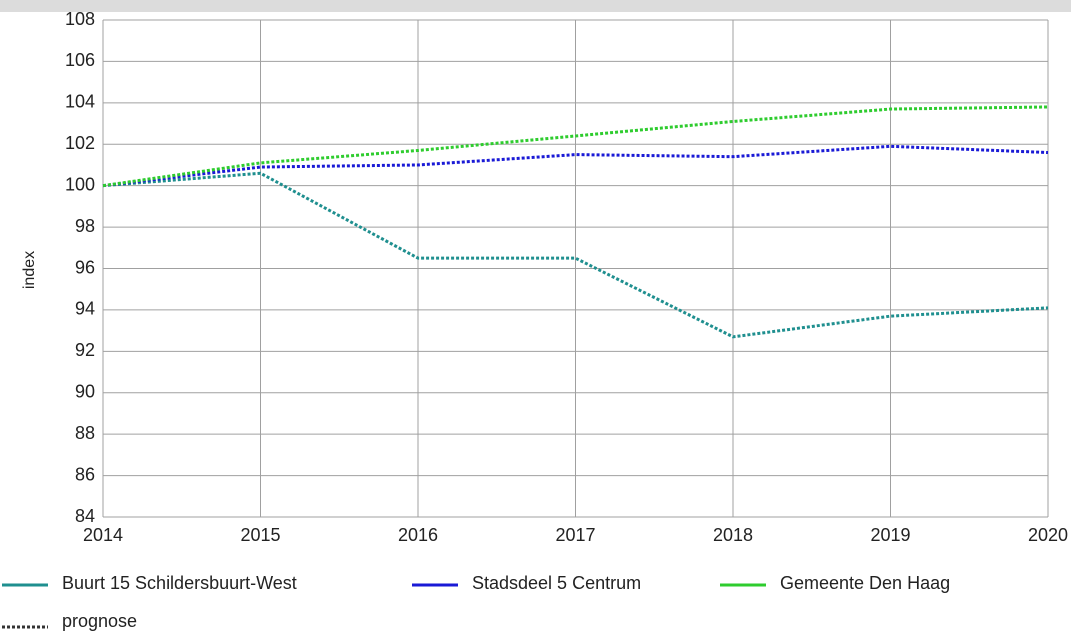 Image resolution: width=1071 pixels, height=634 pixels. Describe the element at coordinates (575, 535) in the screenshot. I see `x-tick-label: 2017` at that location.